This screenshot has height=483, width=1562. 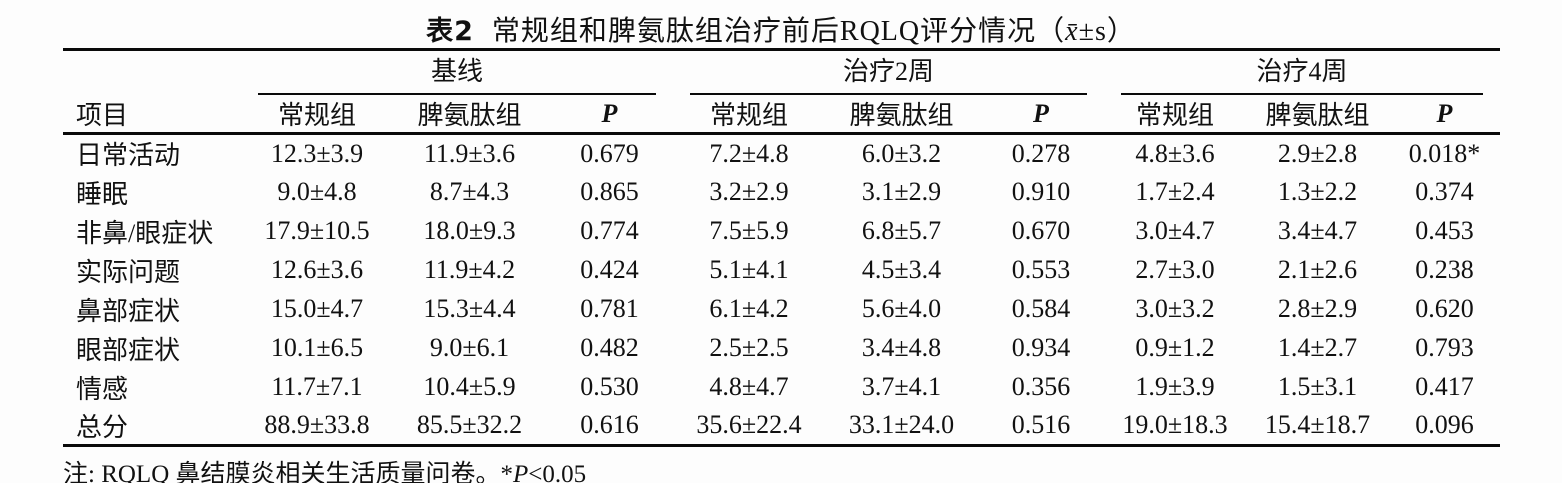 I want to click on cell-value: 0.679, so click(x=609, y=153).